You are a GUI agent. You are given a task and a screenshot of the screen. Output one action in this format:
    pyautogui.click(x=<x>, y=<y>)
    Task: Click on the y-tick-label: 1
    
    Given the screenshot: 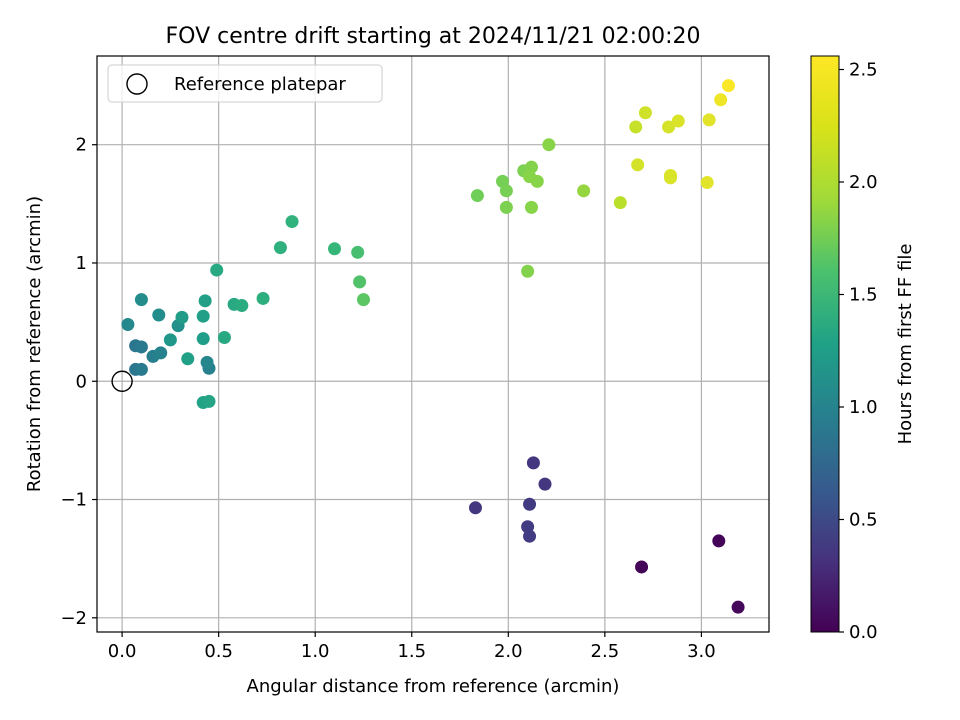 What is the action you would take?
    pyautogui.click(x=81, y=263)
    